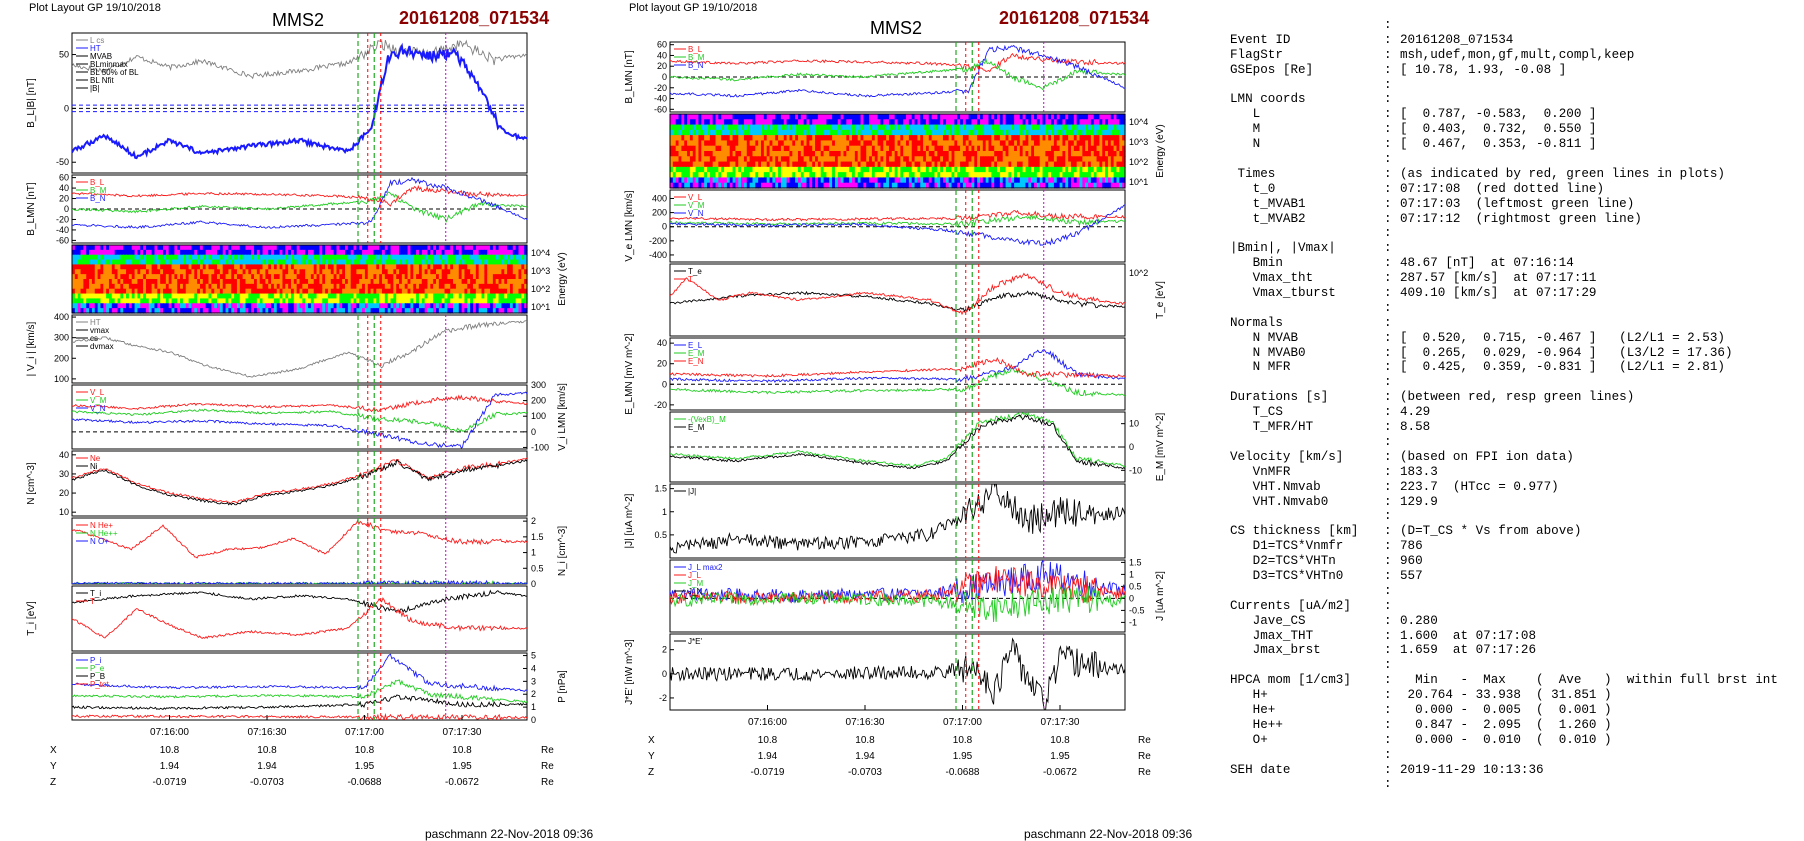 The image size is (1804, 841). What do you see at coordinates (533, 720) in the screenshot?
I see `ytick-label: 0` at bounding box center [533, 720].